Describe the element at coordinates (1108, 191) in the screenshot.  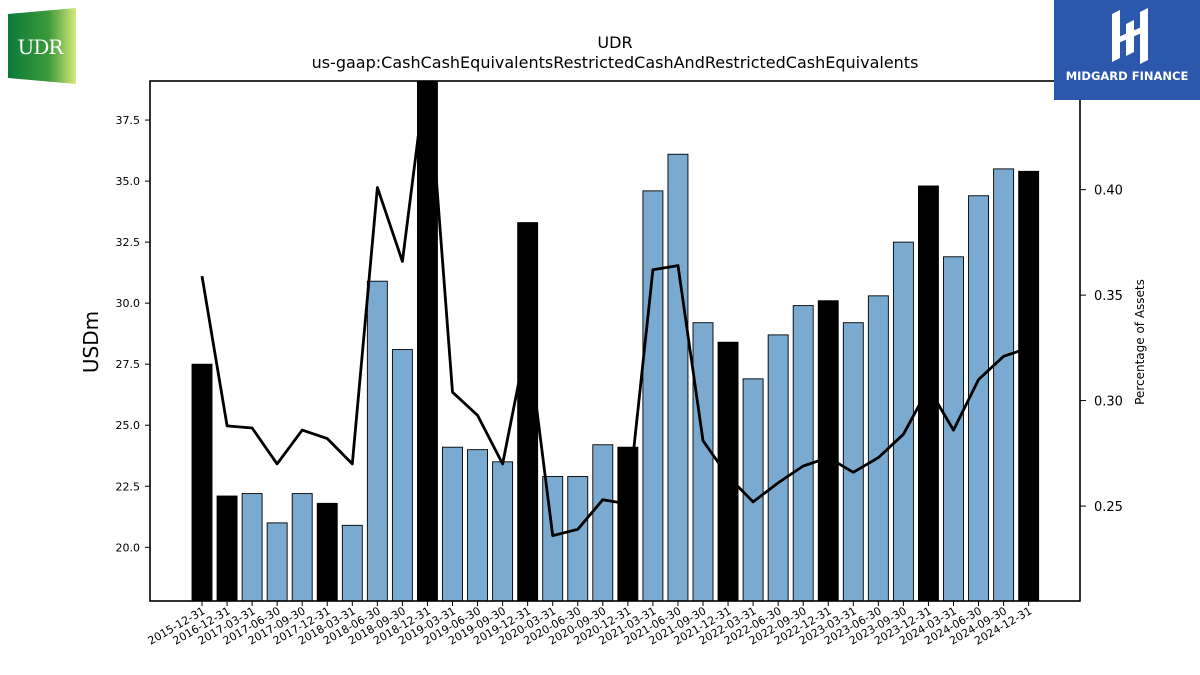
I see `y2-tick-label: 0.40` at that location.